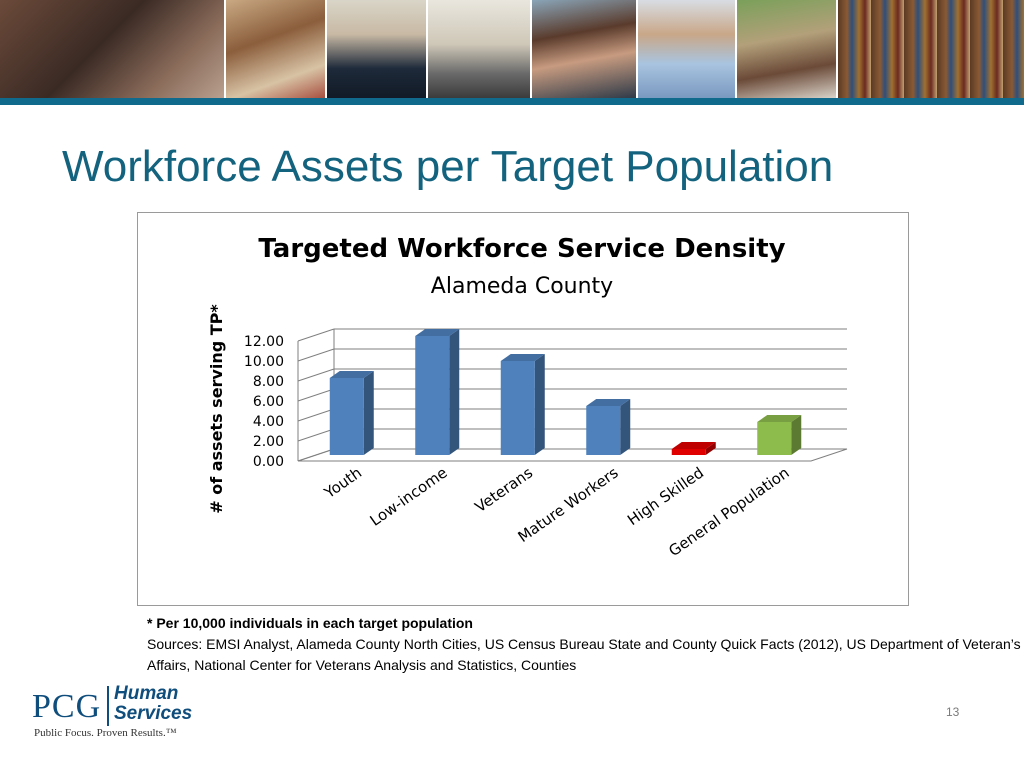 The image size is (1024, 768). Describe the element at coordinates (153, 713) in the screenshot. I see `logo-division-line2: Services` at that location.